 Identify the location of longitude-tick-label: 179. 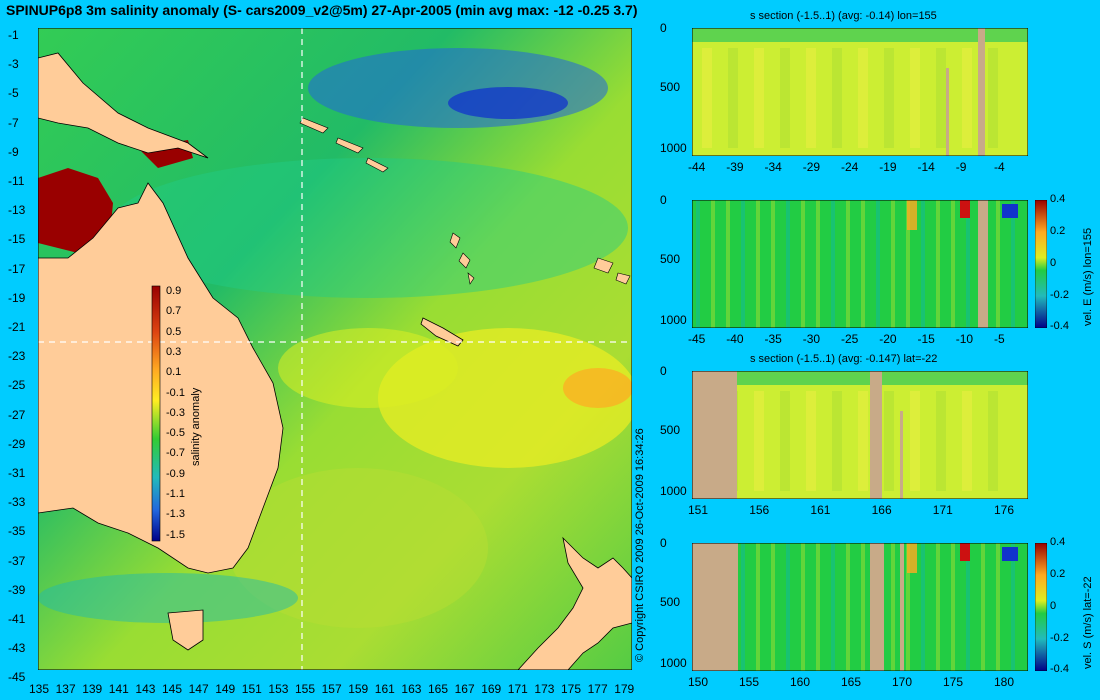
(624, 689).